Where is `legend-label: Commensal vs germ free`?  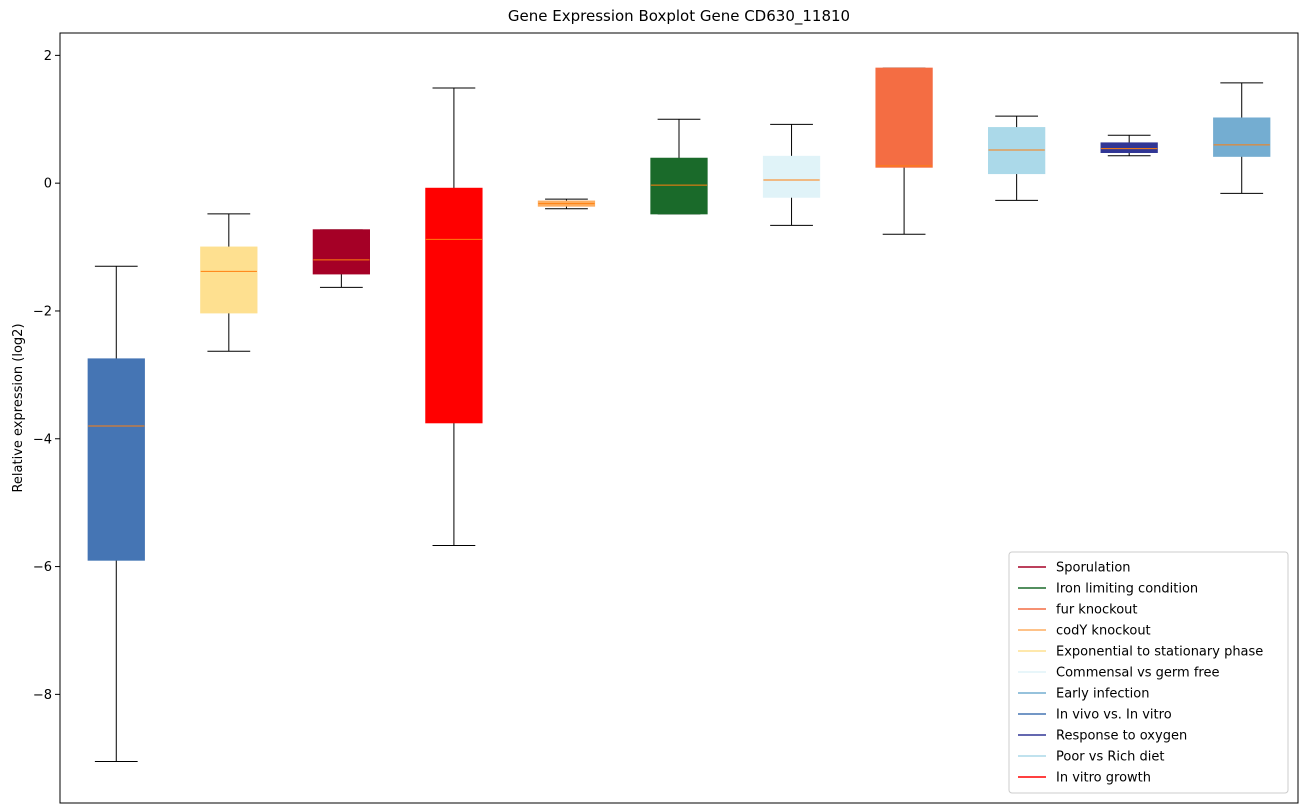 legend-label: Commensal vs germ free is located at coordinates (1137, 673).